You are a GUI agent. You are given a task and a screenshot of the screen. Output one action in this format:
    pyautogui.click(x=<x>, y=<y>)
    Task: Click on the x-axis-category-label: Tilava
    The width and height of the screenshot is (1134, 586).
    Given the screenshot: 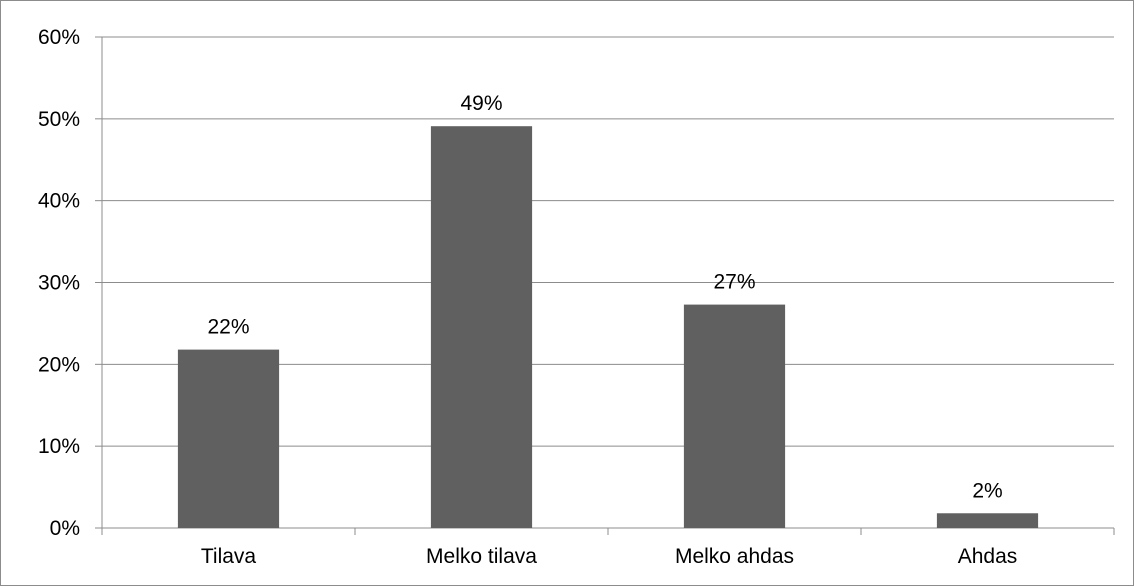 What is the action you would take?
    pyautogui.click(x=229, y=556)
    